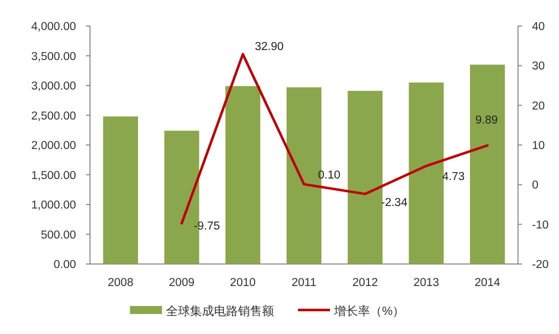 The height and width of the screenshot is (334, 559). Describe the element at coordinates (53, 56) in the screenshot. I see `y-tick-label: 3,500.00` at that location.